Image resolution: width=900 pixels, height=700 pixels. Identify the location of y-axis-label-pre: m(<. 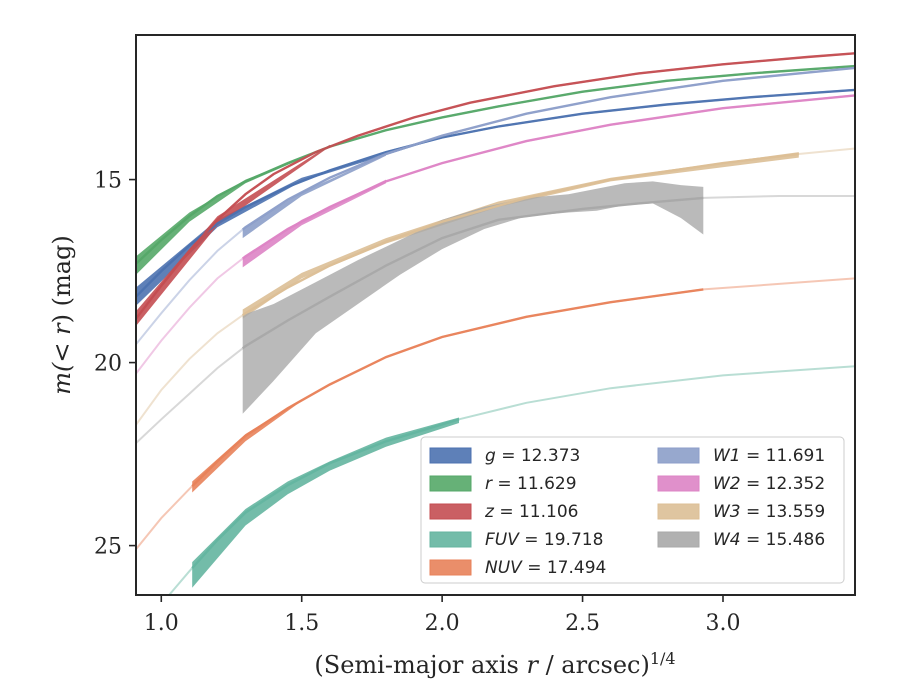
(62, 365).